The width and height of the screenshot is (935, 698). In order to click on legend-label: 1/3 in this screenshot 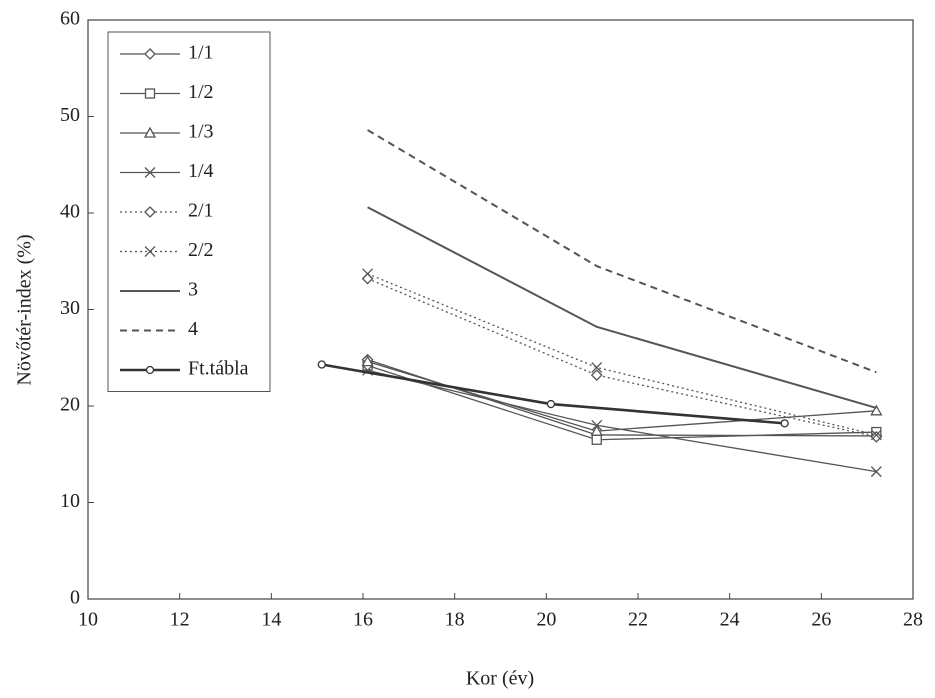, I will do `click(201, 132)`.